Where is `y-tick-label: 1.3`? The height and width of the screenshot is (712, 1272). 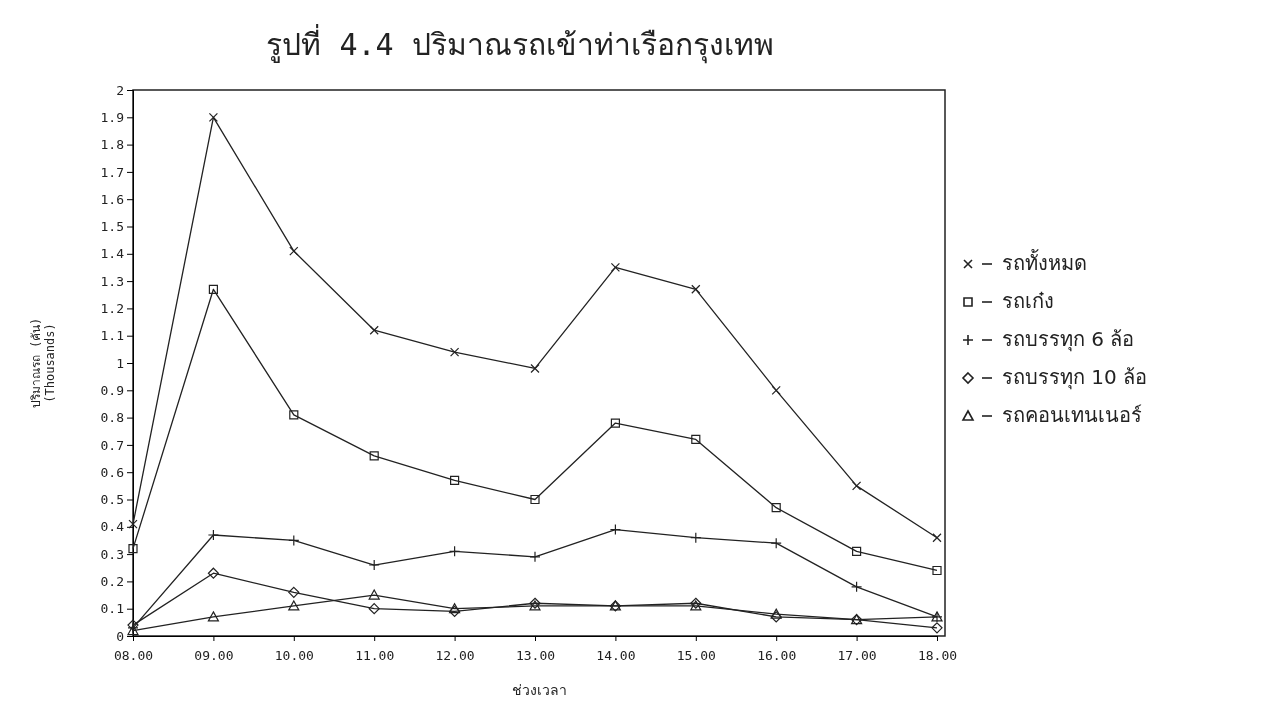 y-tick-label: 1.3 is located at coordinates (112, 281).